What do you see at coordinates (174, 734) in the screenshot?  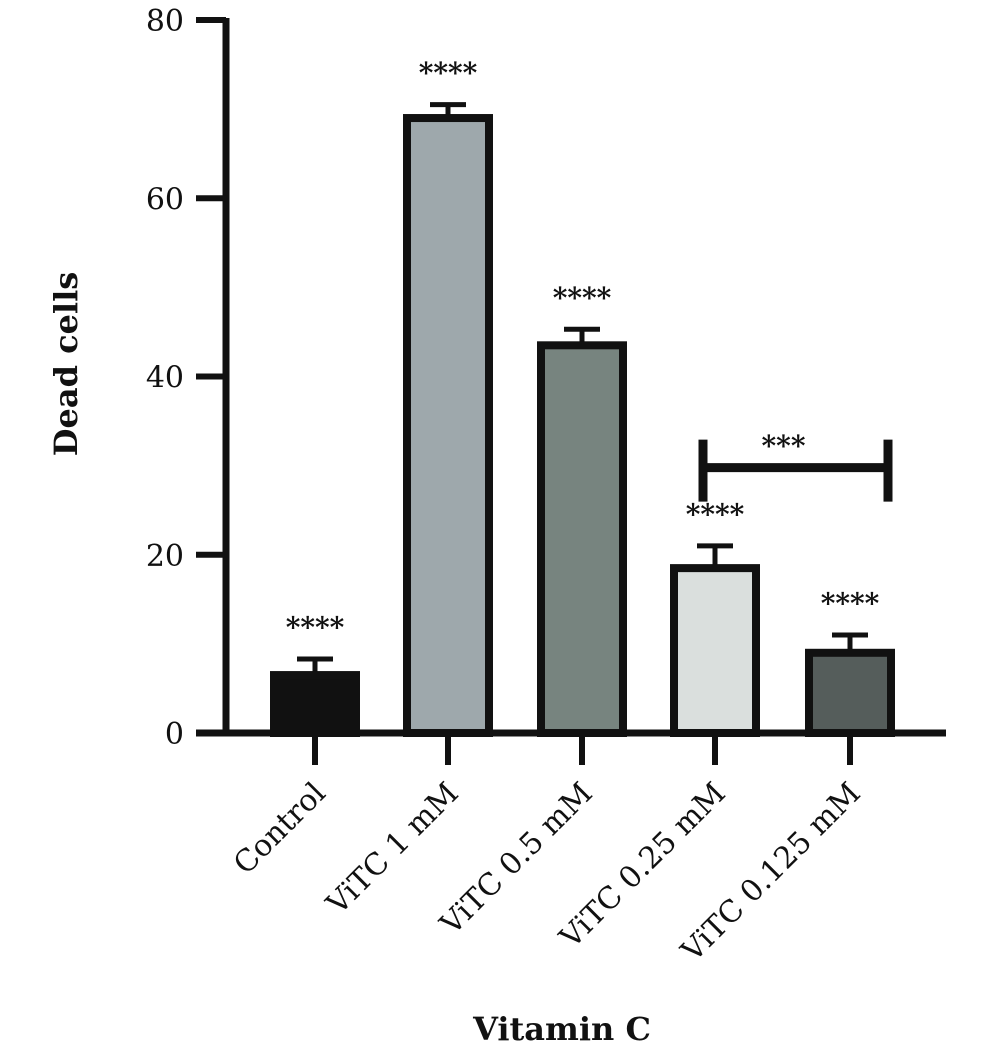 I see `y-tick-label-0: 0` at bounding box center [174, 734].